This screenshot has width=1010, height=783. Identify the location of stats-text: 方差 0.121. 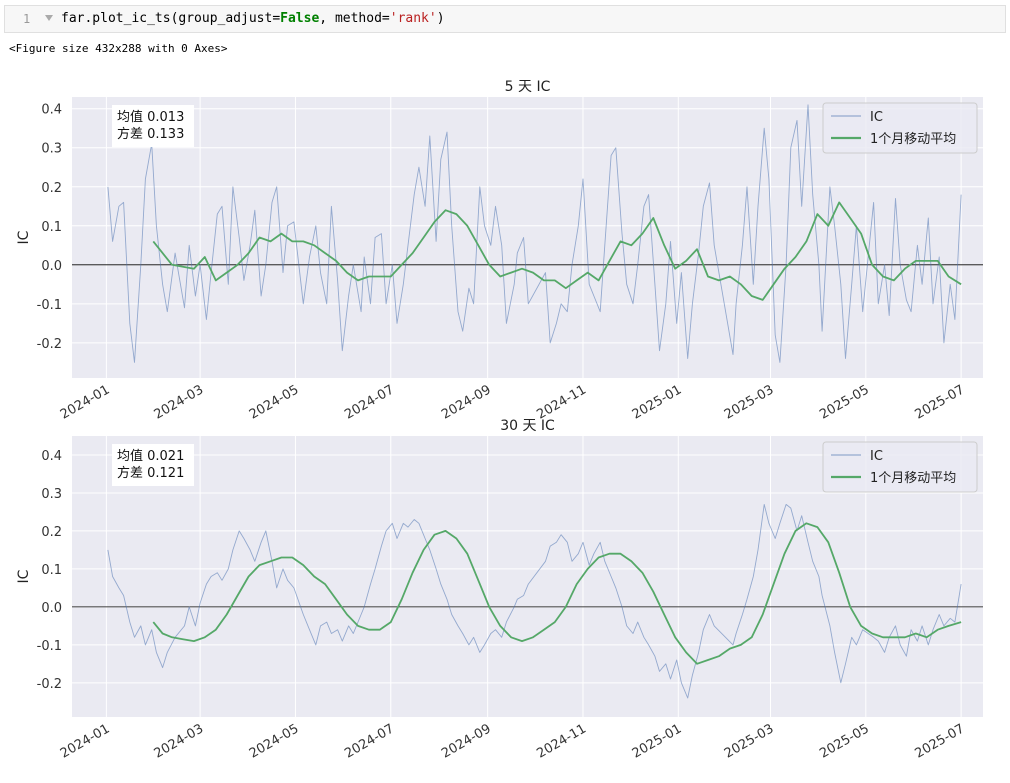
(150, 473).